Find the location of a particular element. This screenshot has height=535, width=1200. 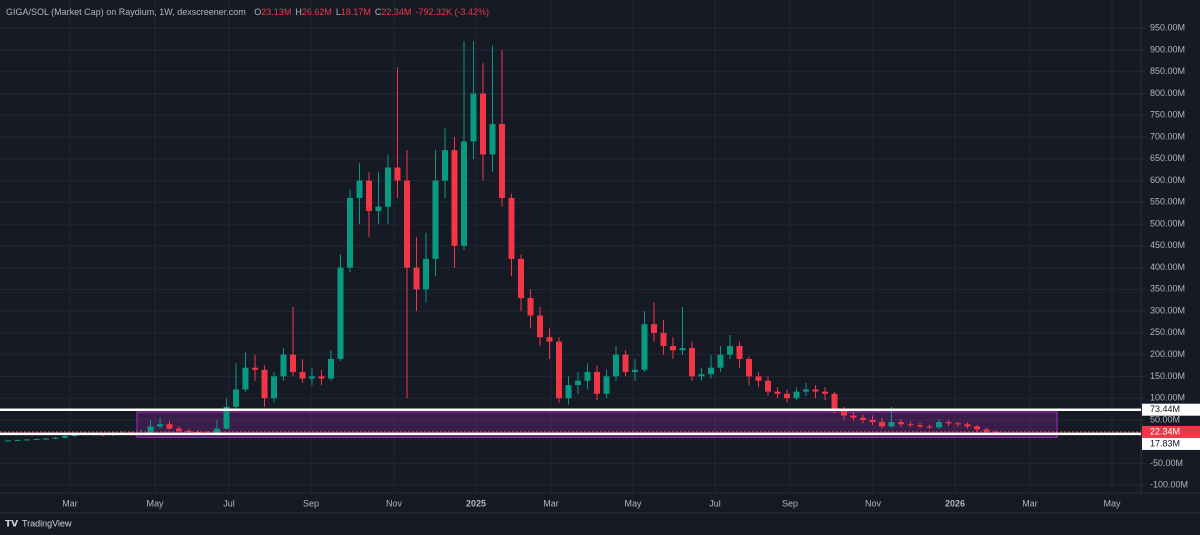

y-tick-label: 900.00M is located at coordinates (1167, 49).